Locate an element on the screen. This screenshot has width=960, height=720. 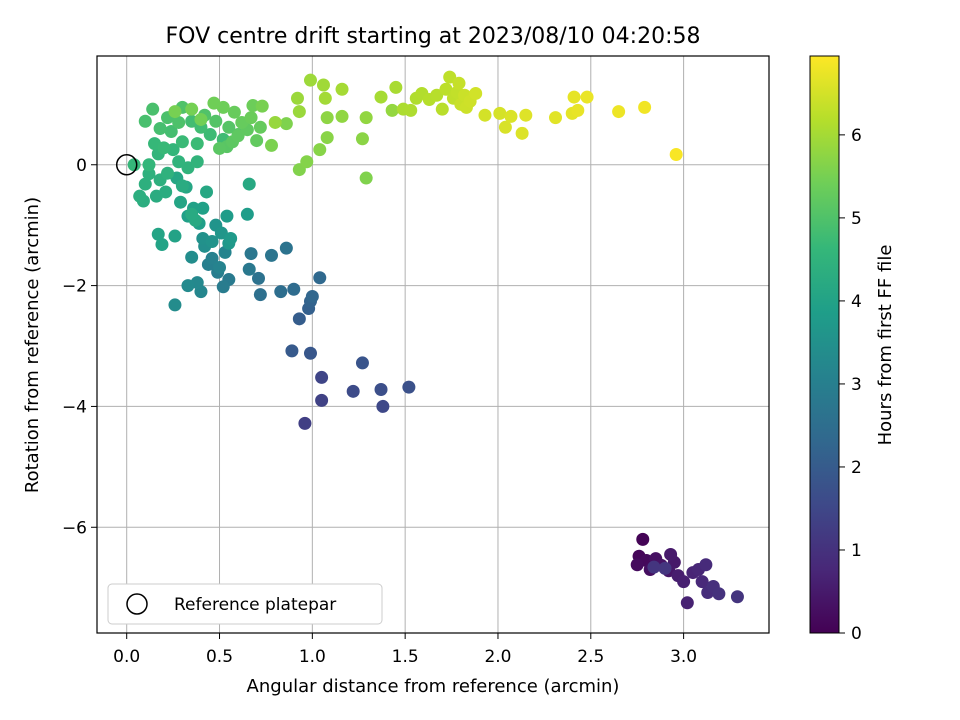
reference-platepar-marker is located at coordinates (126, 165).